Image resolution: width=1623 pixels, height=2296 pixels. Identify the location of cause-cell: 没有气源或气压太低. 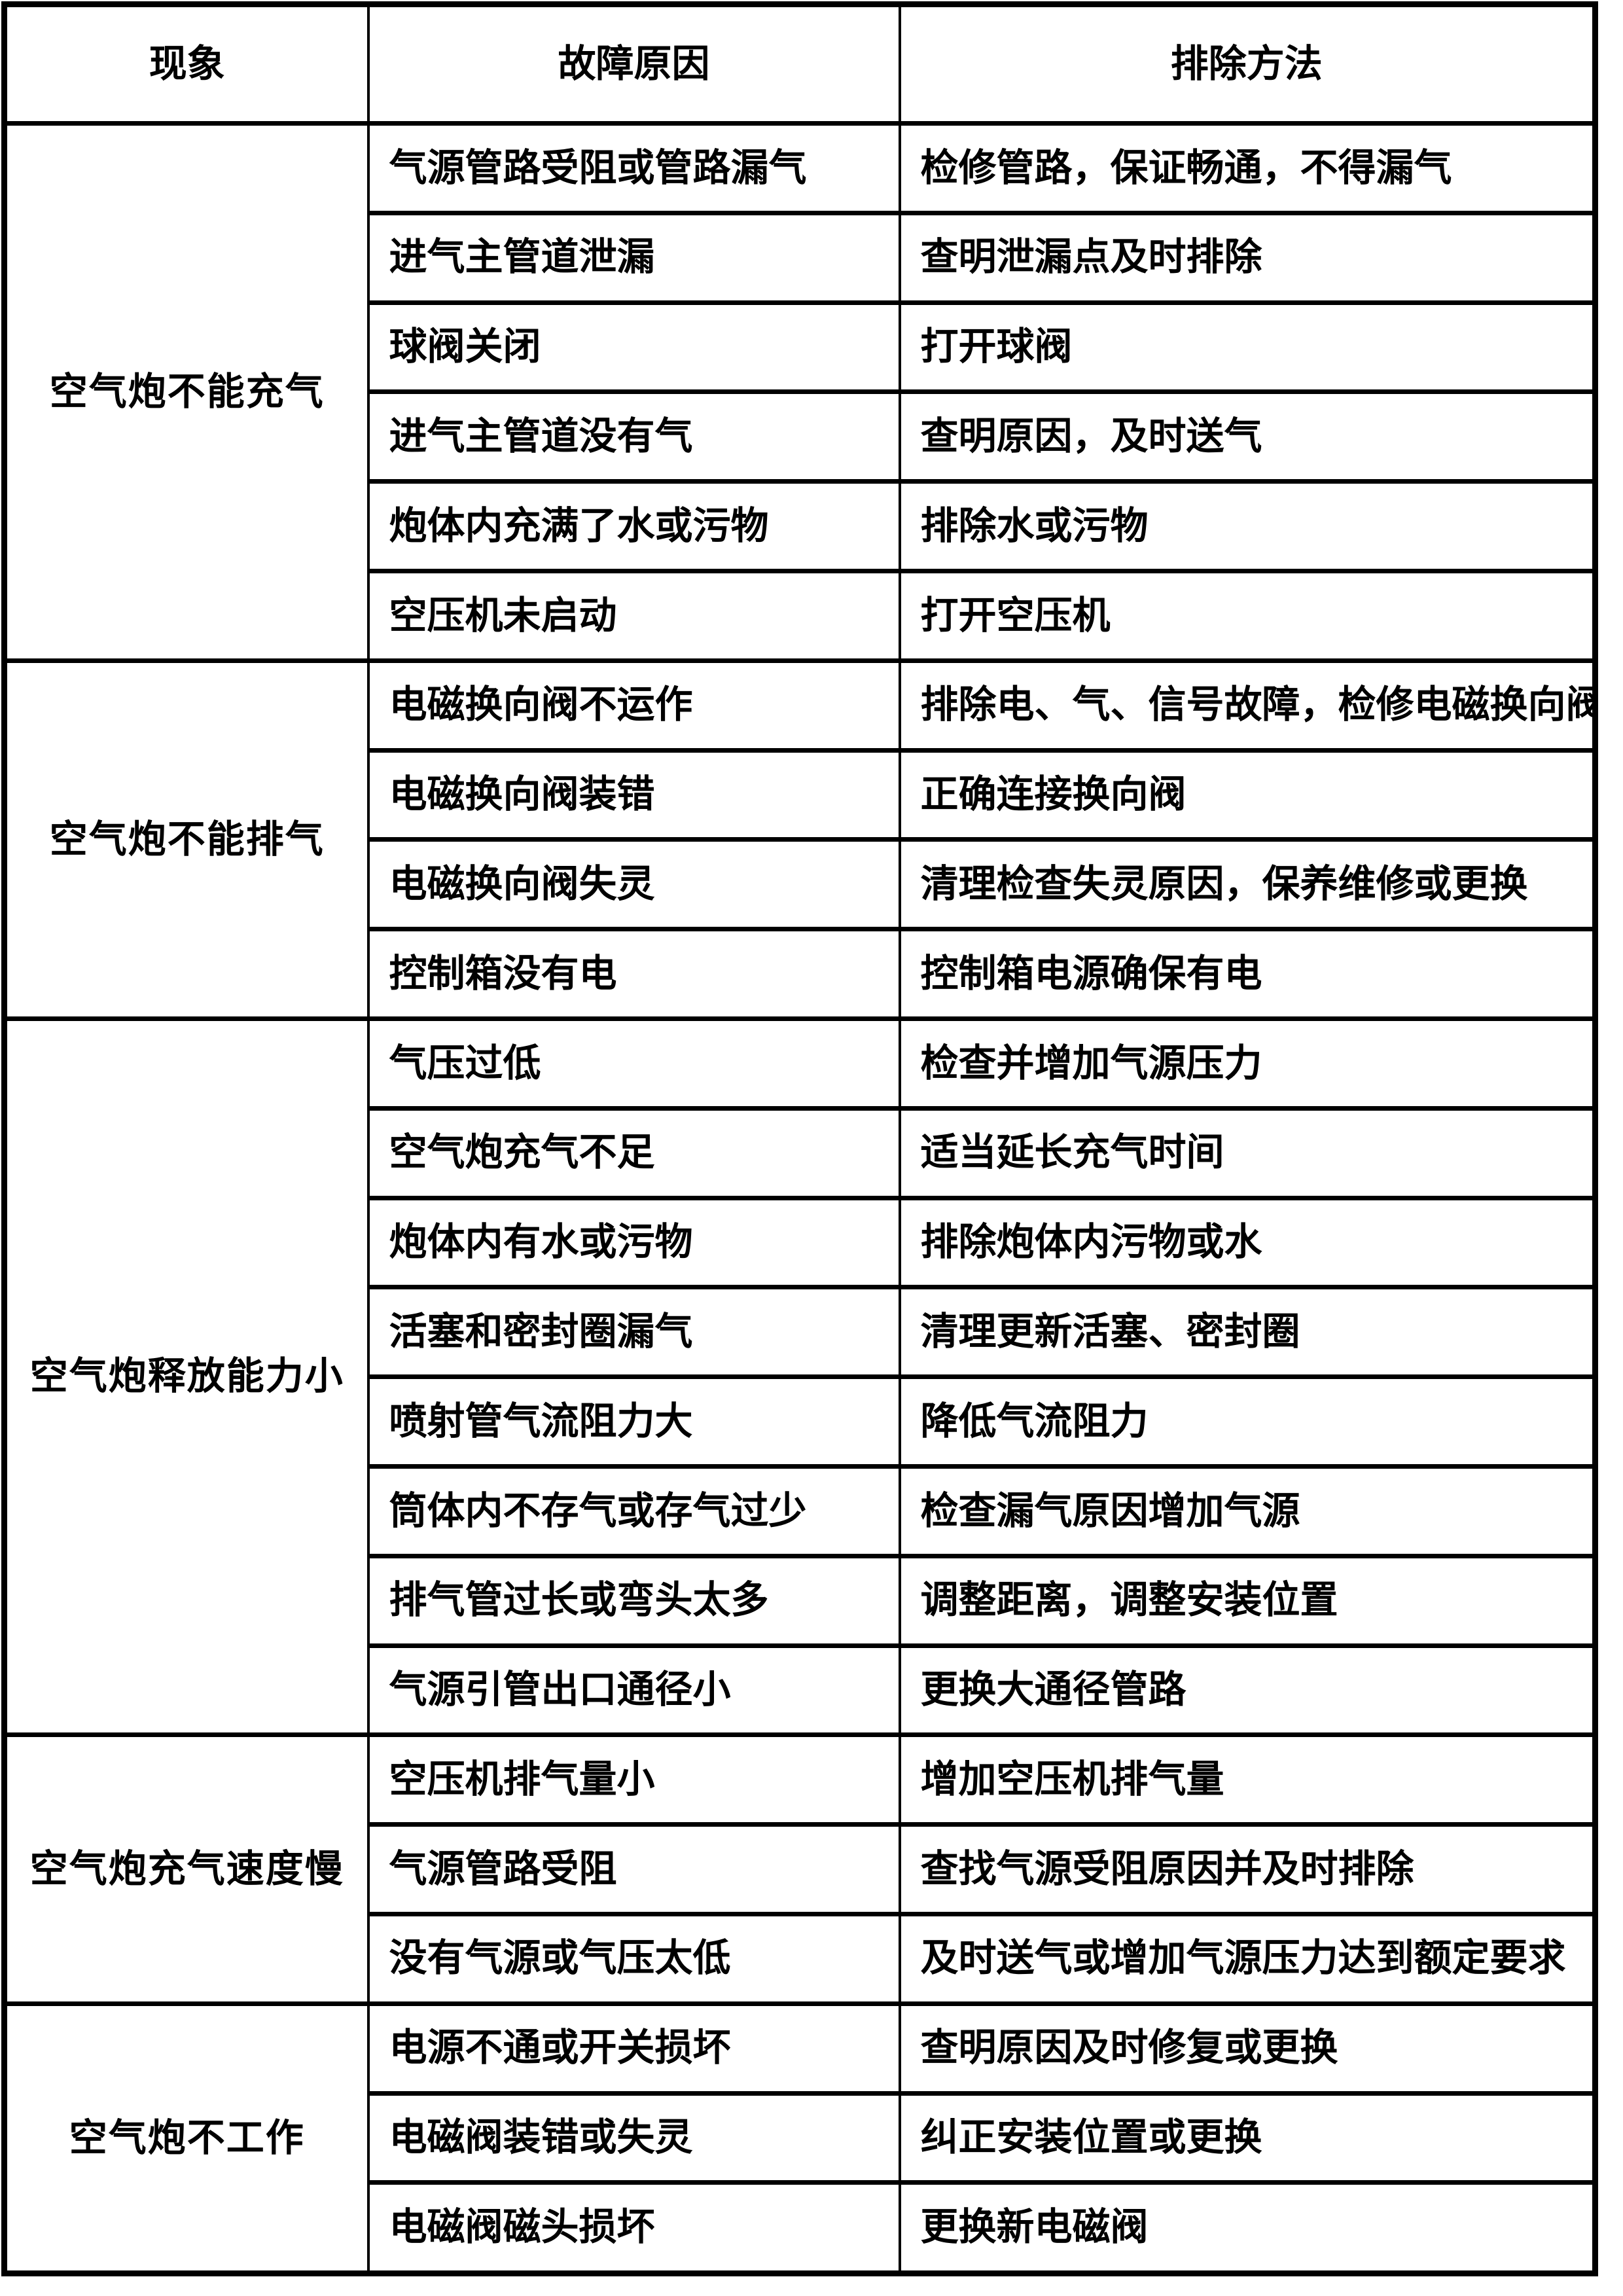
(633, 1959).